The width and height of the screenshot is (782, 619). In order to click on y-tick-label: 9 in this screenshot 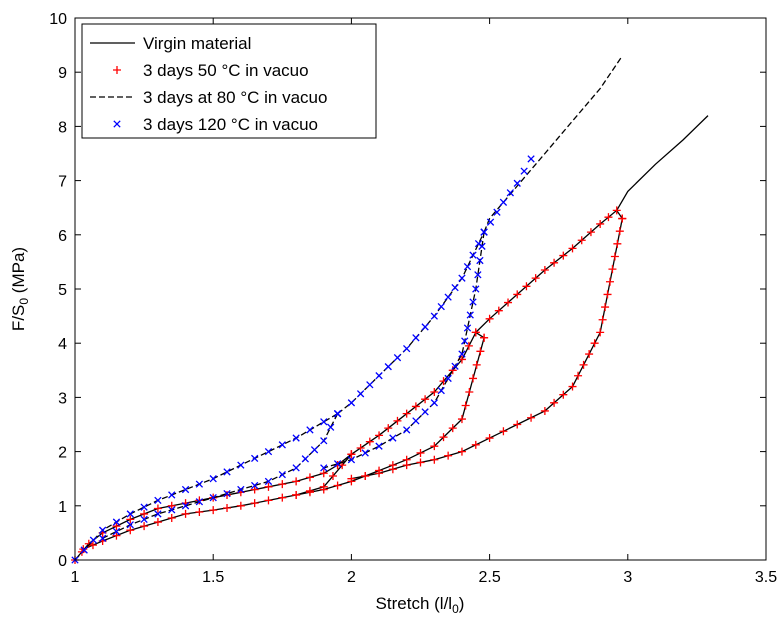, I will do `click(62, 73)`.